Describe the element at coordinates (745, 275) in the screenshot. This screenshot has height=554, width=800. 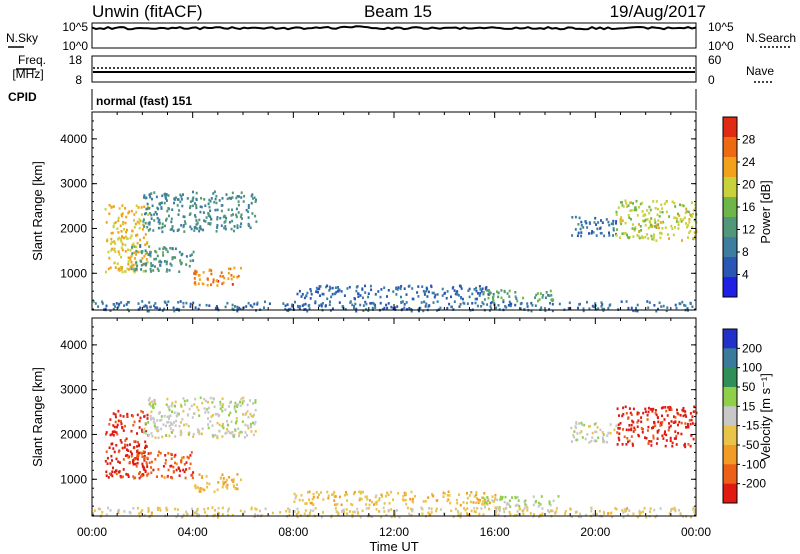
I see `power-colorbar-tick-label: 4` at that location.